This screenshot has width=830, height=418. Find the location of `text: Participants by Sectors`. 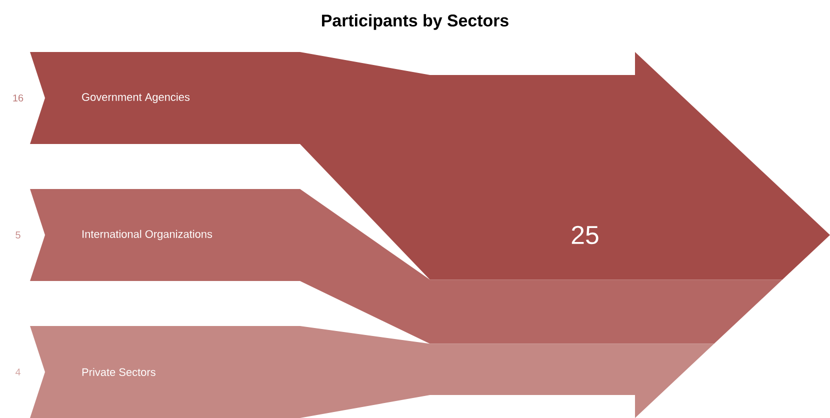

text: Participants by Sectors is located at coordinates (415, 22).